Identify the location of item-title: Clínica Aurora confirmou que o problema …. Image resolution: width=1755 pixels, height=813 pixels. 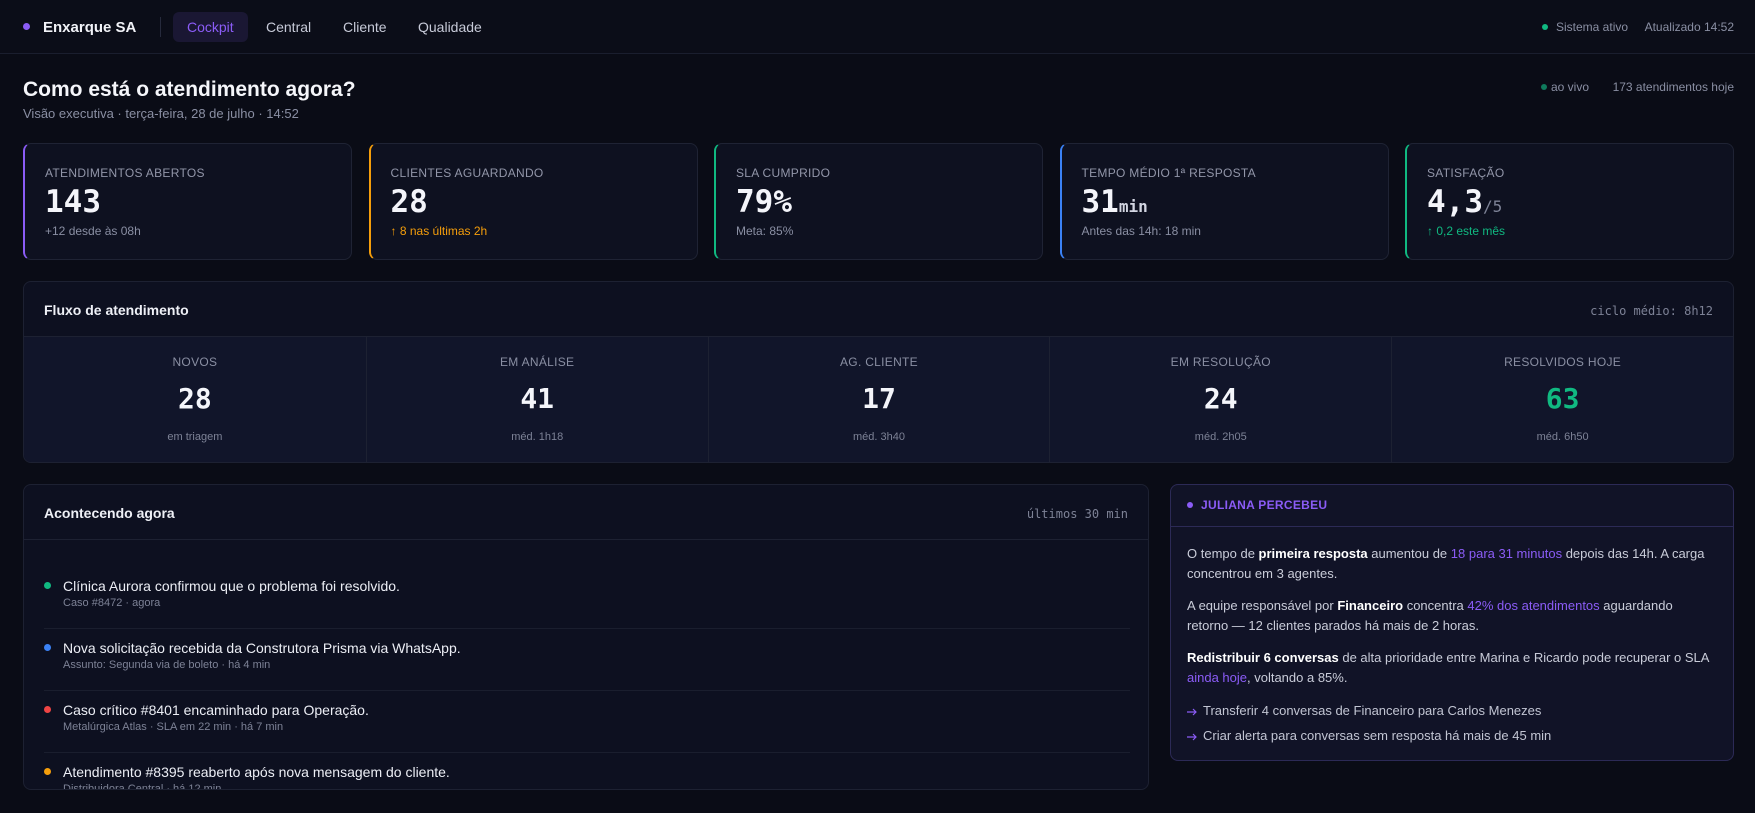
(231, 586).